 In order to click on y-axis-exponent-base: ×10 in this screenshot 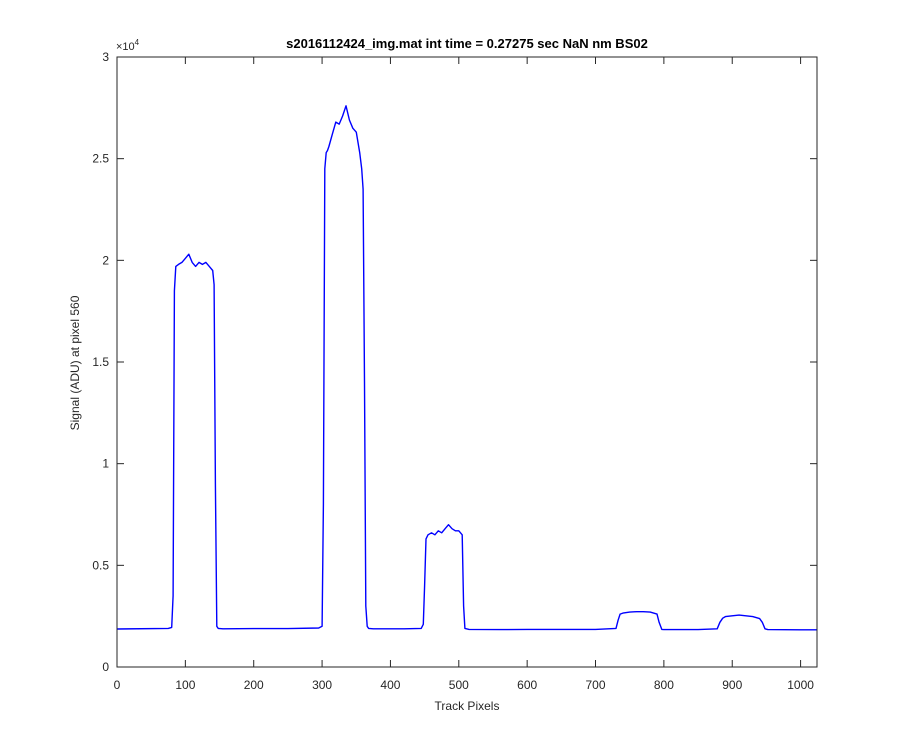, I will do `click(125, 47)`.